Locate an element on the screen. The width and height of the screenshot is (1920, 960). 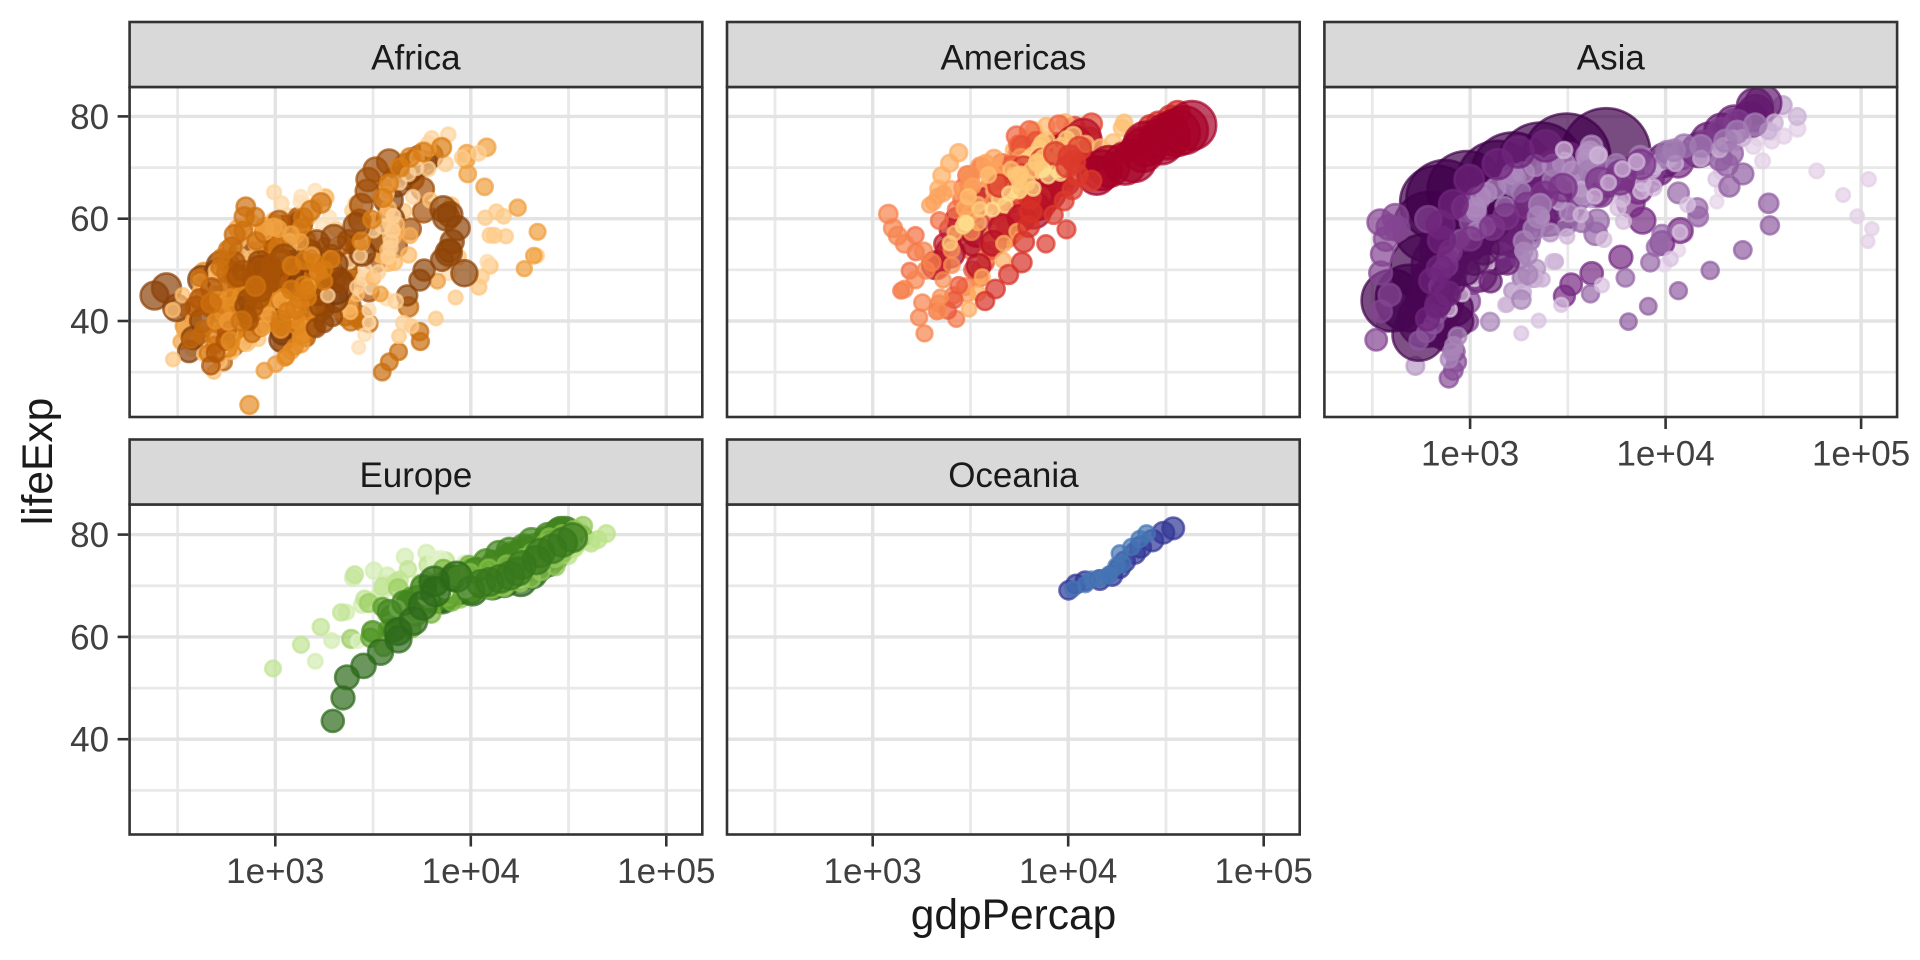
svg-text: lifeExp is located at coordinates (38, 462).